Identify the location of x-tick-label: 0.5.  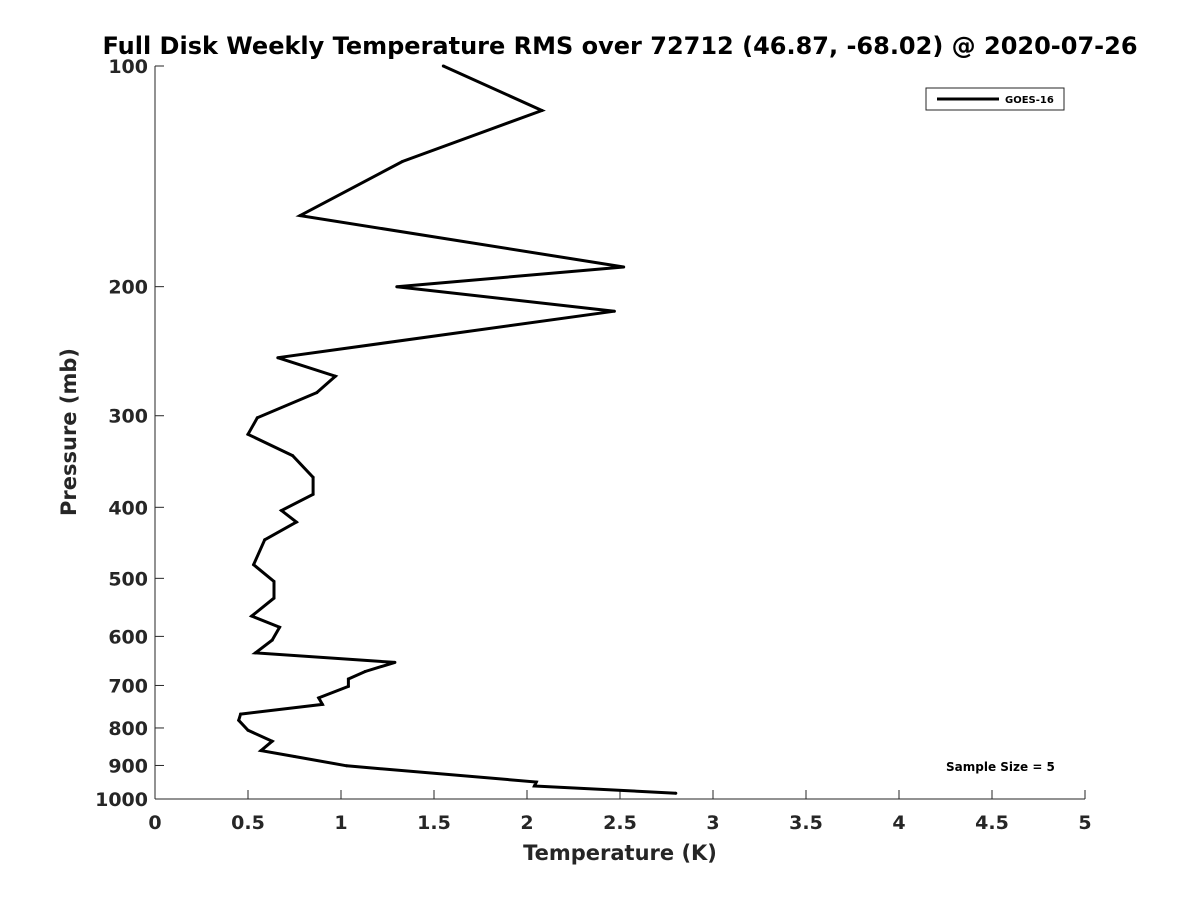
(248, 823).